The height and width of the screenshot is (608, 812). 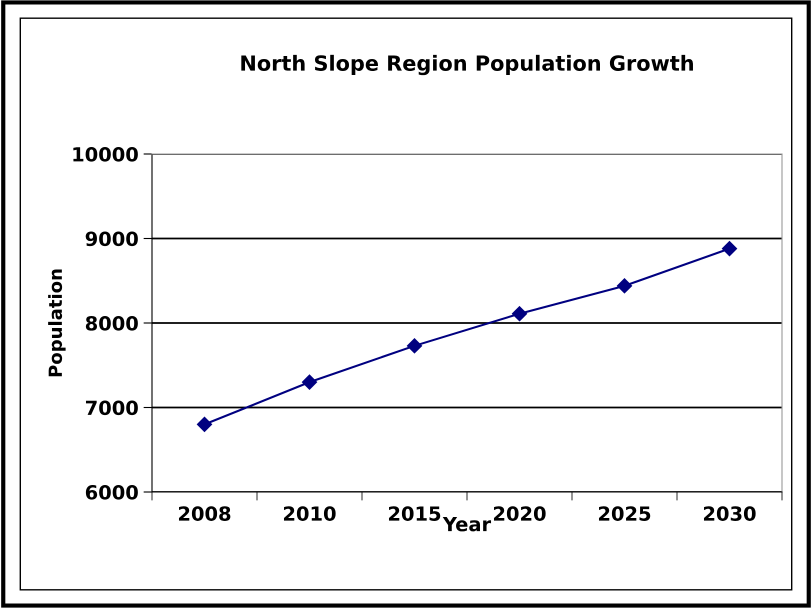 I want to click on y-tick-label: 6000, so click(x=112, y=492).